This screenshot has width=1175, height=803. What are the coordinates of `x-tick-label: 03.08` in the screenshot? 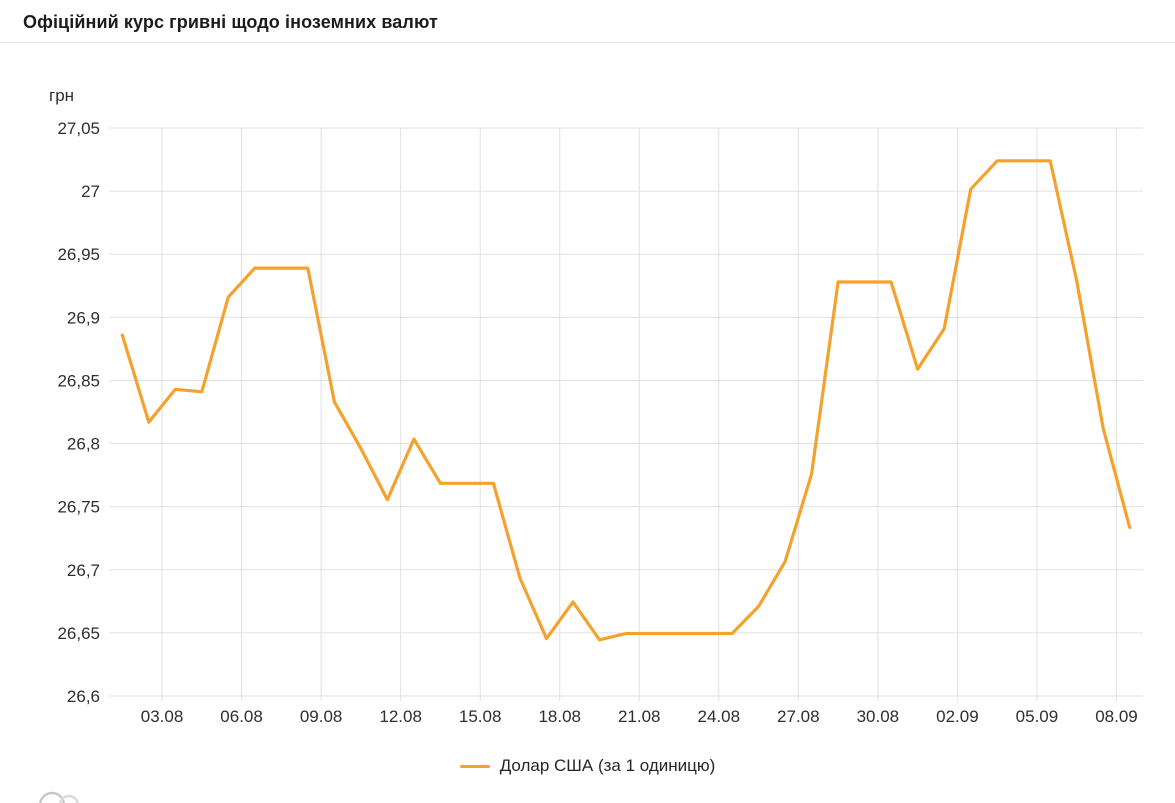 It's located at (162, 716).